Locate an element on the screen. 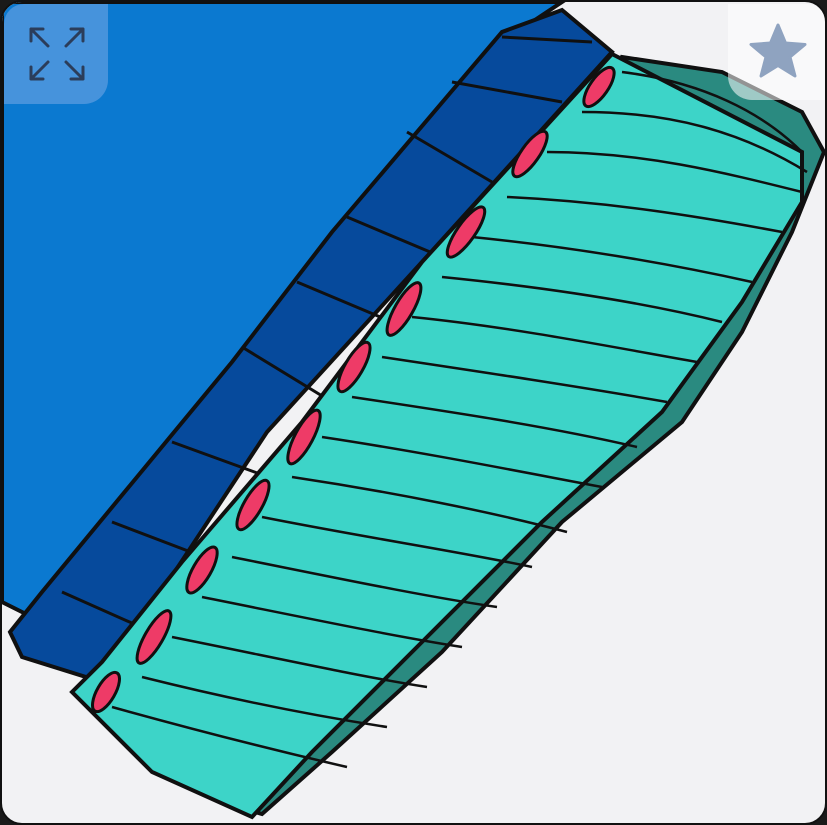  star-icon is located at coordinates (778, 50).